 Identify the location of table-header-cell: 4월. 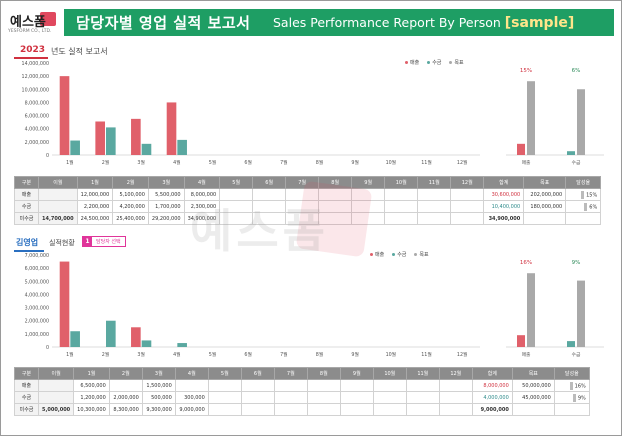
(191, 373).